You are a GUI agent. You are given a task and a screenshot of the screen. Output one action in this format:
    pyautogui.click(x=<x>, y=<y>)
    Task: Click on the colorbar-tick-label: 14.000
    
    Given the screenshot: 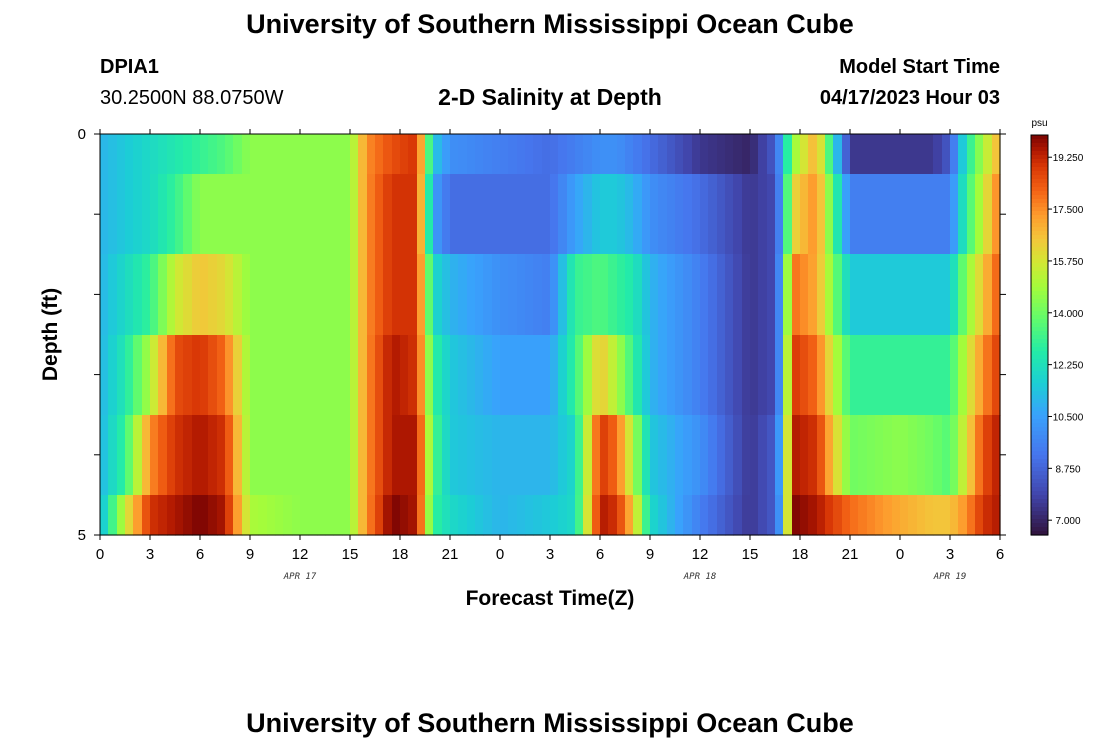 What is the action you would take?
    pyautogui.click(x=1068, y=314)
    